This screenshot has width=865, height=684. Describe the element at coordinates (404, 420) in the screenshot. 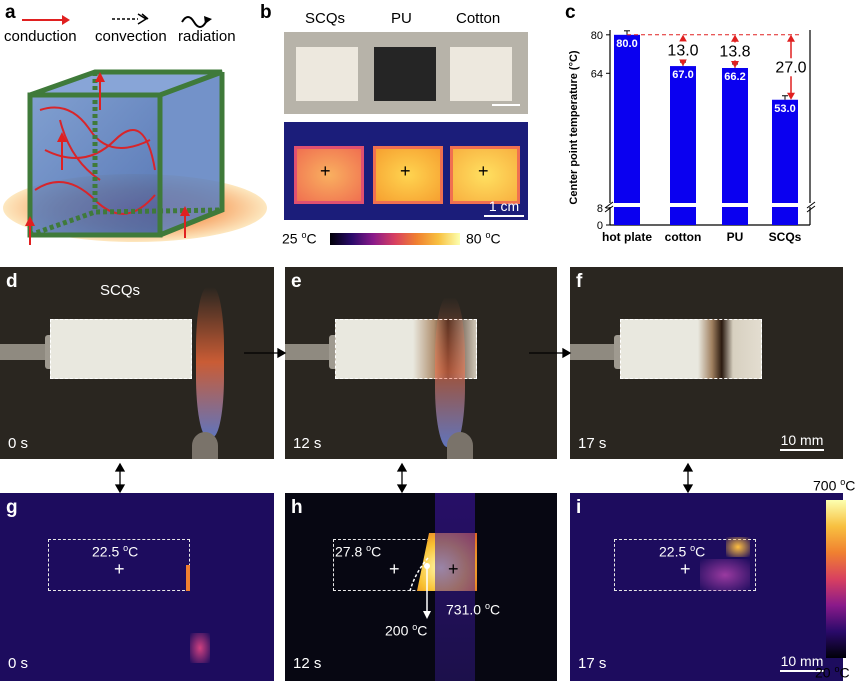

I see `flow-arrows` at that location.